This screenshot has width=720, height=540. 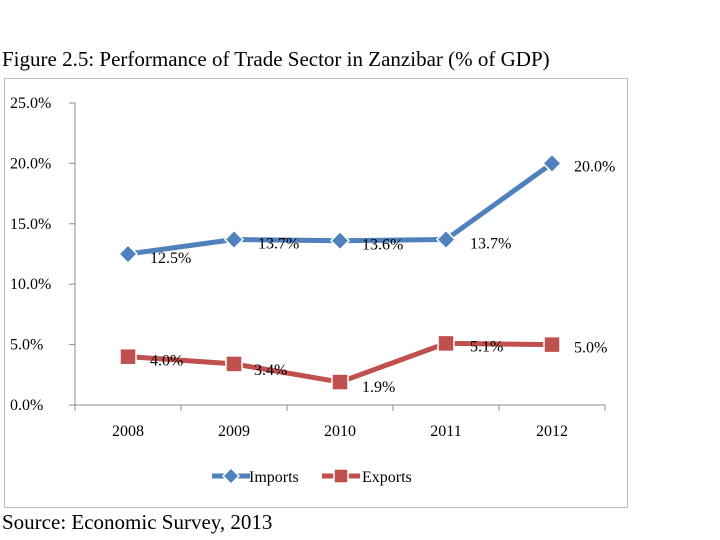 I want to click on exports-legend-marker, so click(x=341, y=476).